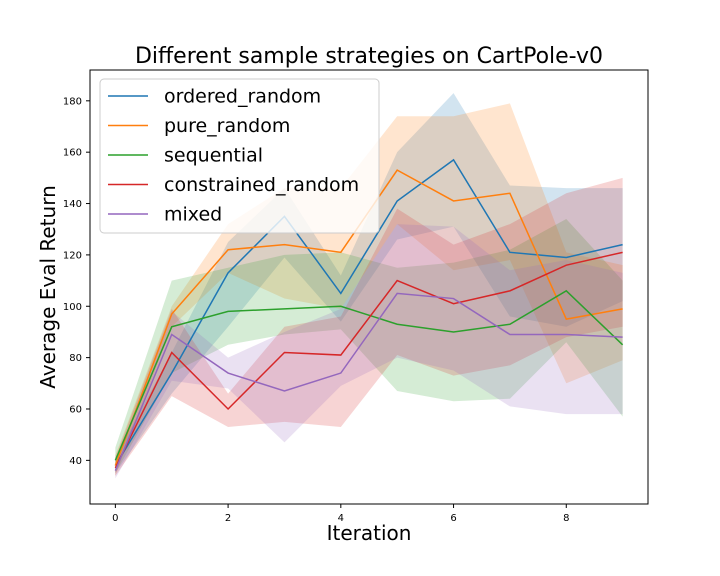 The image size is (720, 576). I want to click on legend-box, so click(239, 156).